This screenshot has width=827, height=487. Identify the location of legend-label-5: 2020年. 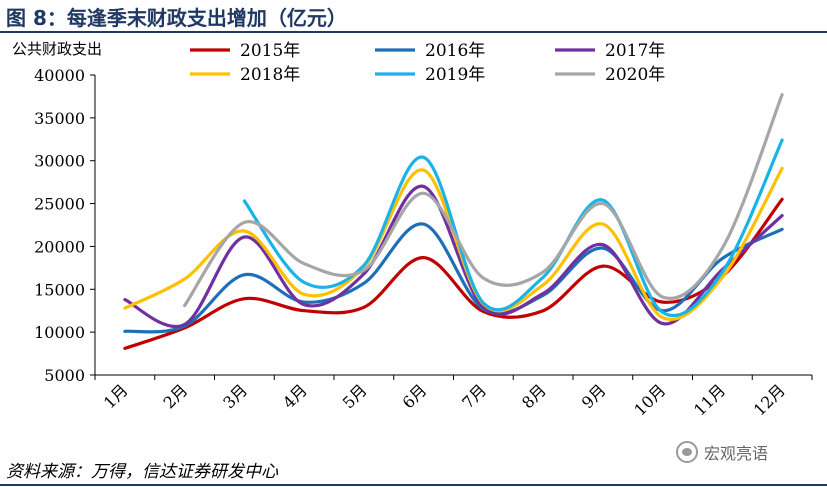
(635, 75).